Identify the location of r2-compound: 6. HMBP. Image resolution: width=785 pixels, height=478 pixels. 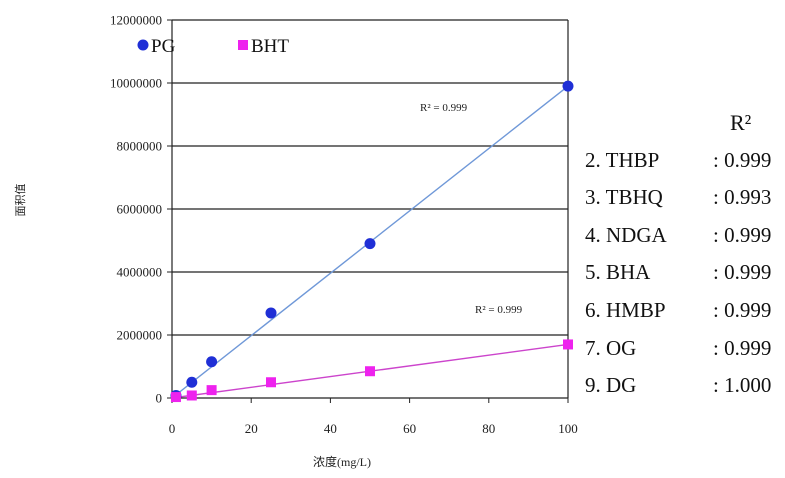
(625, 310).